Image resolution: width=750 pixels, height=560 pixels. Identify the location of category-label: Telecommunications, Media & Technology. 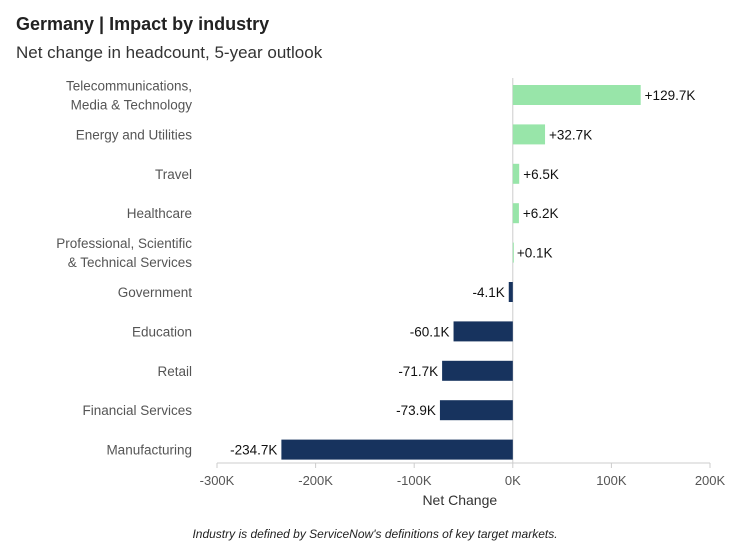
(129, 96).